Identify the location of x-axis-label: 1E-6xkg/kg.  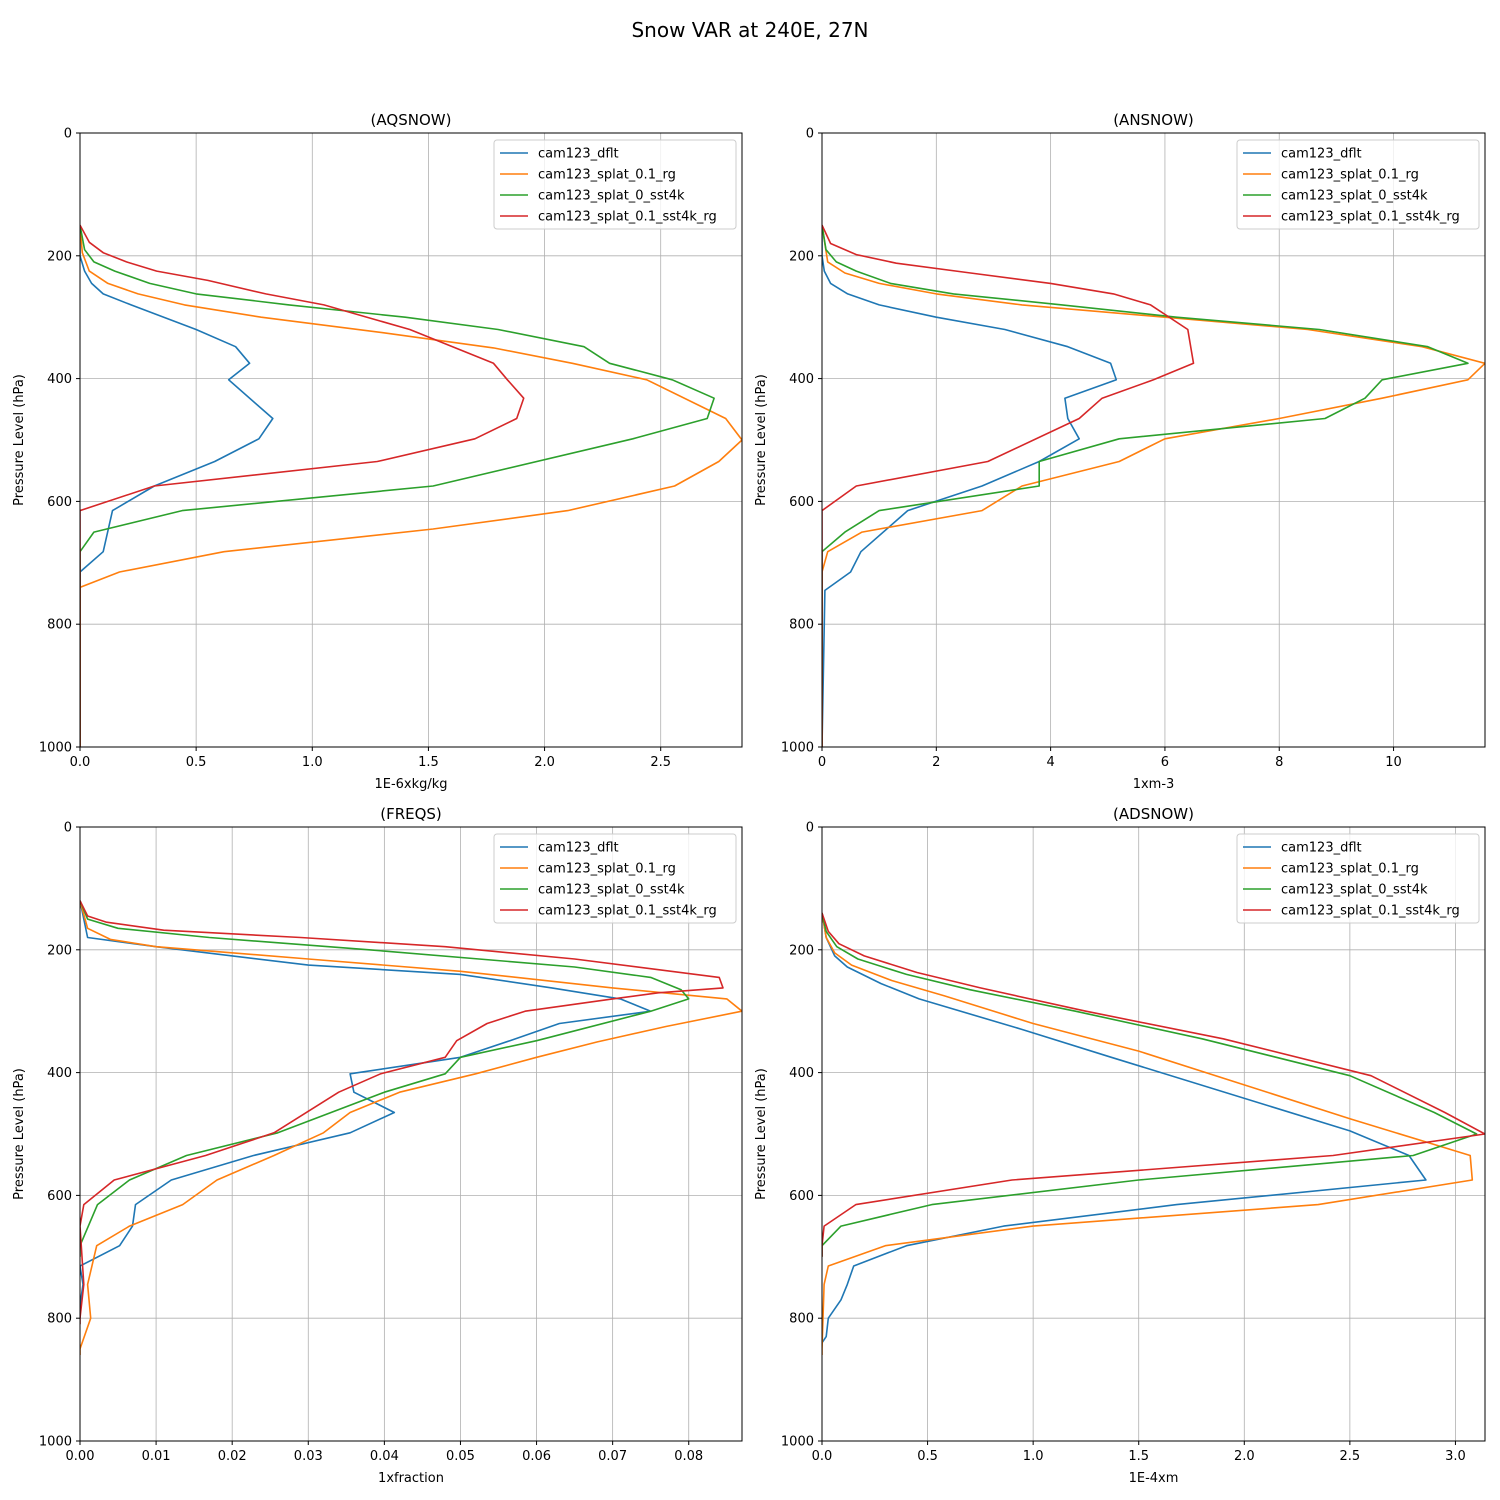
(410, 784).